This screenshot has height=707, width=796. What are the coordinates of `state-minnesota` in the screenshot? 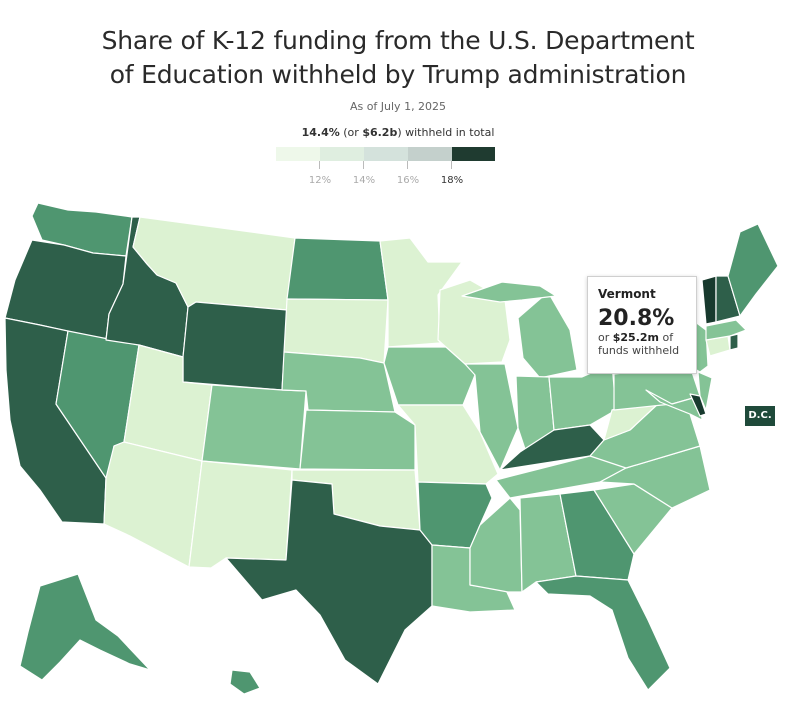 It's located at (421, 292).